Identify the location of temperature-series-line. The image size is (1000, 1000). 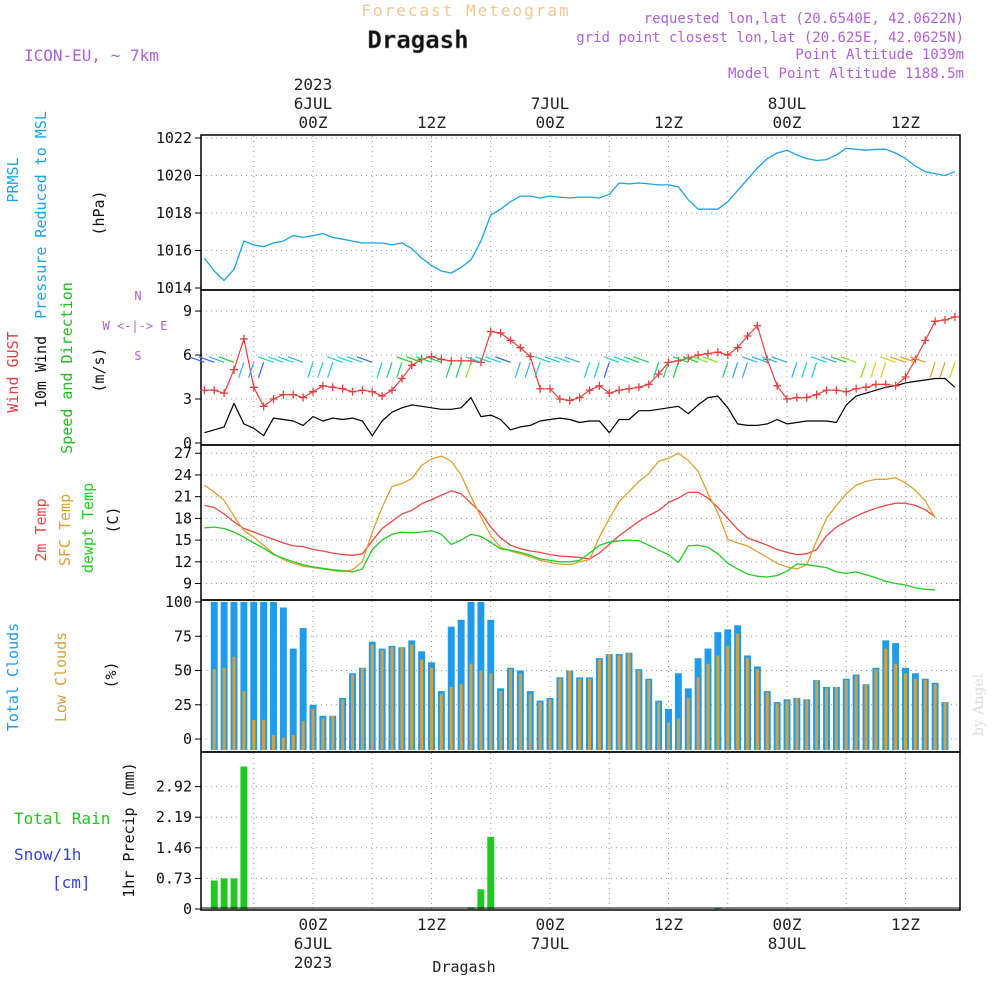
(570, 525).